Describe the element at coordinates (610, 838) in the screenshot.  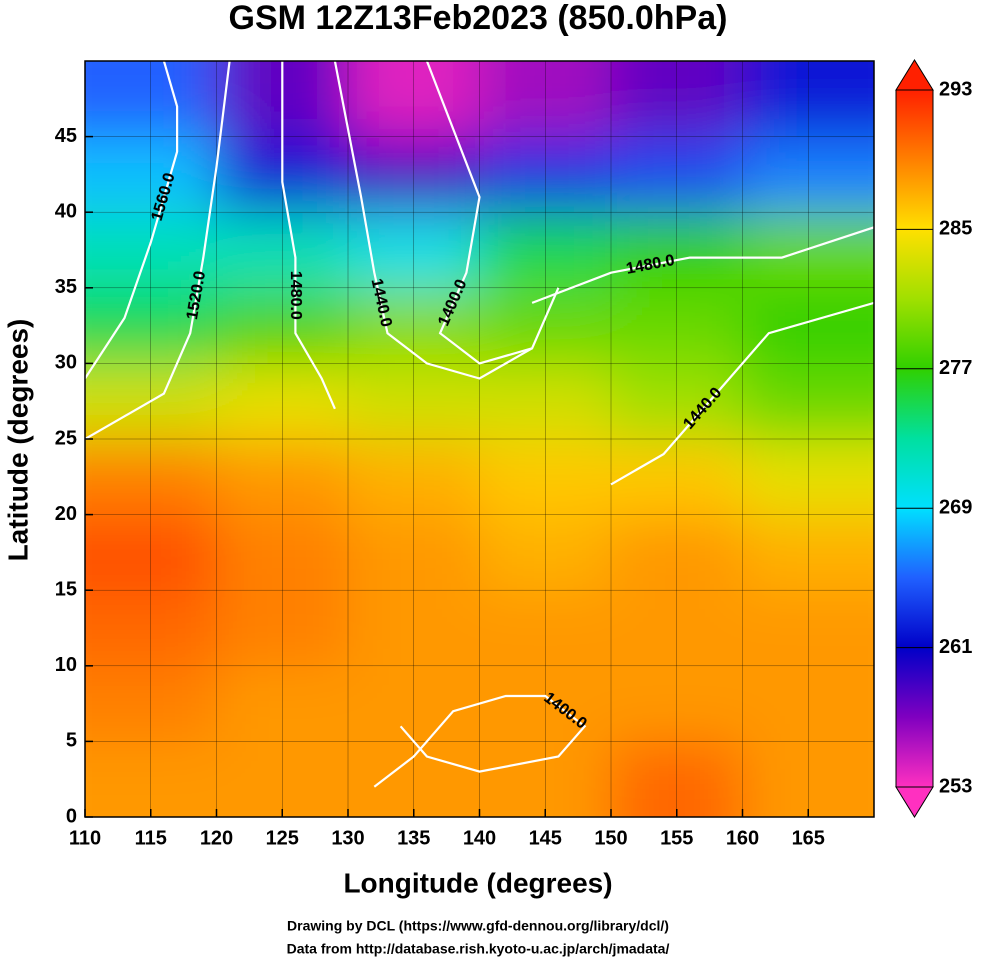
I see `x-tick-label: 150` at that location.